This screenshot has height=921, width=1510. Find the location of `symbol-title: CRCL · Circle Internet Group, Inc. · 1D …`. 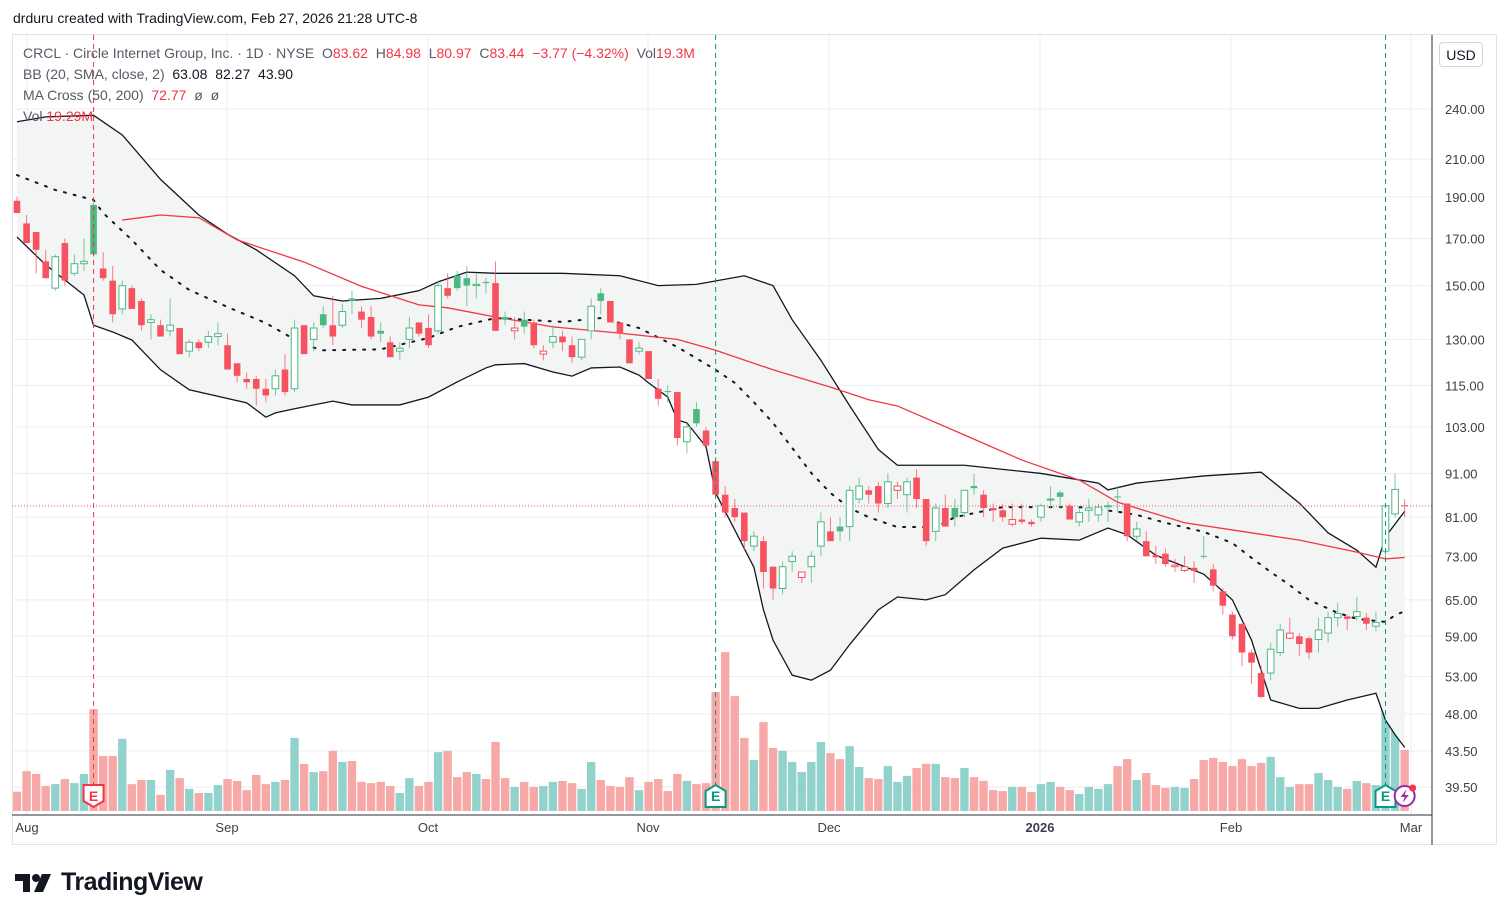

symbol-title: CRCL · Circle Internet Group, Inc. · 1D … is located at coordinates (169, 53).